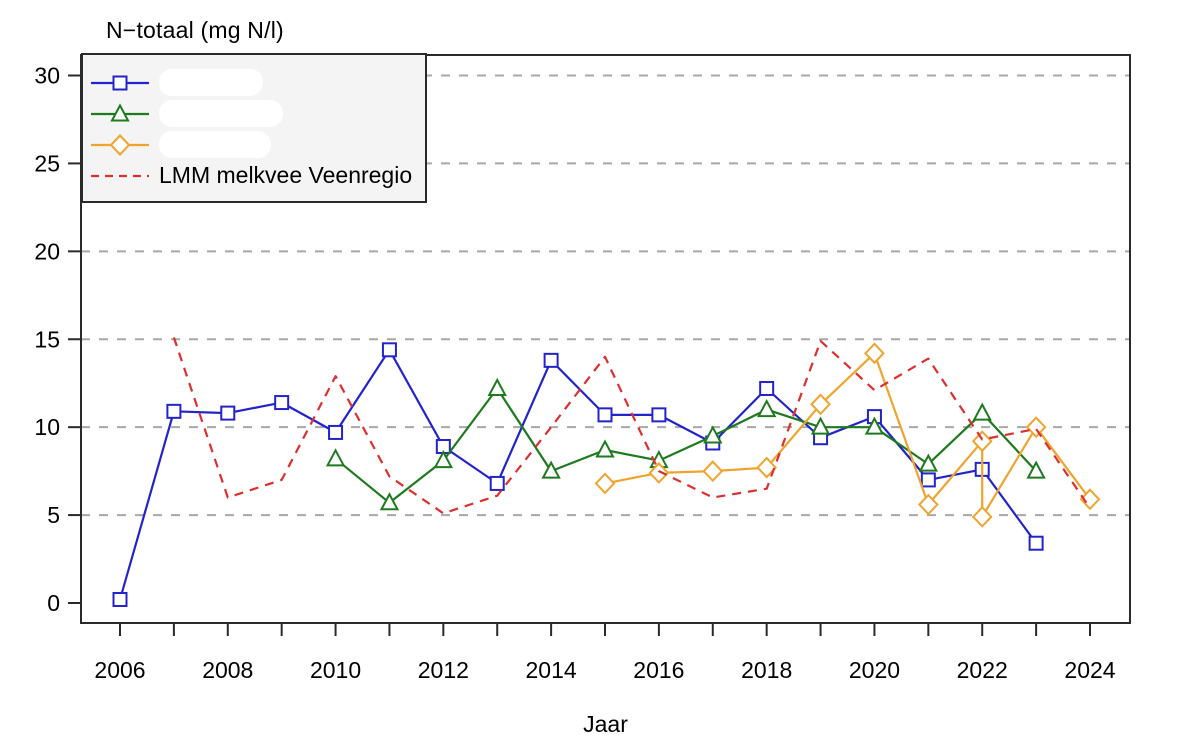  I want to click on legend-marker-diamond, so click(120, 144).